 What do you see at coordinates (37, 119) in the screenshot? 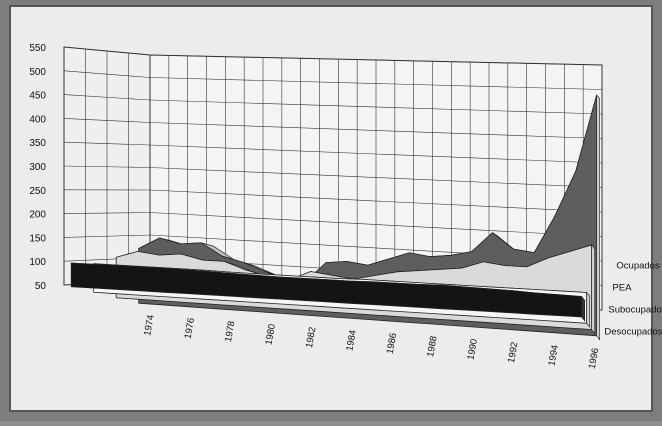
I see `y-tick-label: 400` at bounding box center [37, 119].